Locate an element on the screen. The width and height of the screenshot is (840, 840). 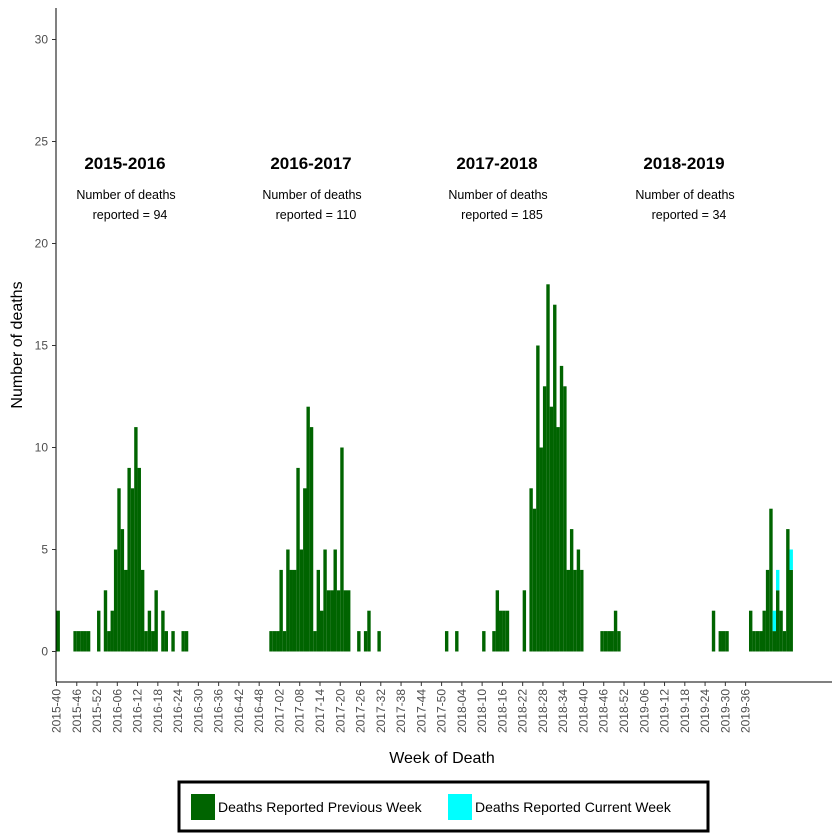
y-tick-label: 25 is located at coordinates (42, 142).